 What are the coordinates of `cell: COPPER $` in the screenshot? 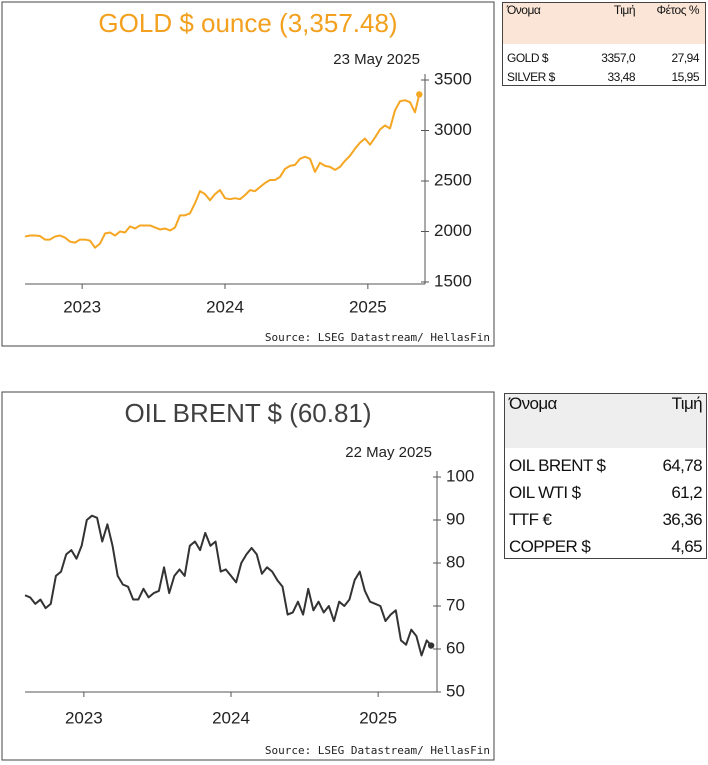 It's located at (550, 546).